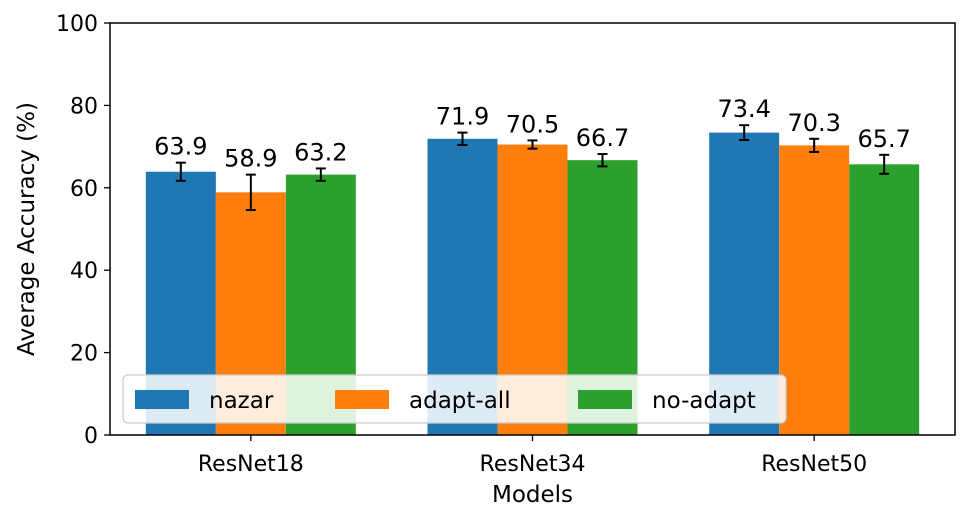  I want to click on legend-label: nazar, so click(241, 401).